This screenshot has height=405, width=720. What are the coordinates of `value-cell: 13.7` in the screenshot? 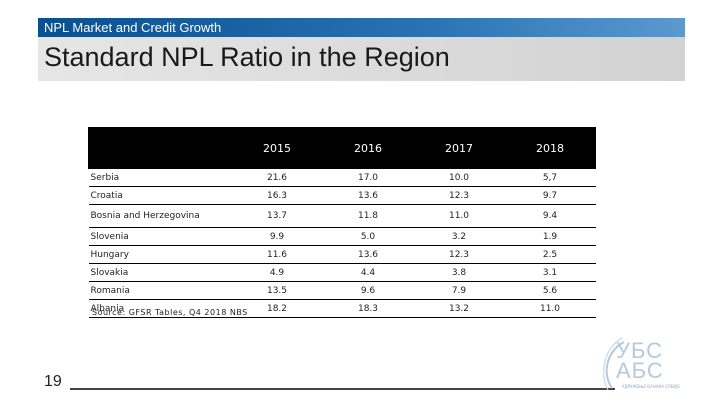 It's located at (277, 216).